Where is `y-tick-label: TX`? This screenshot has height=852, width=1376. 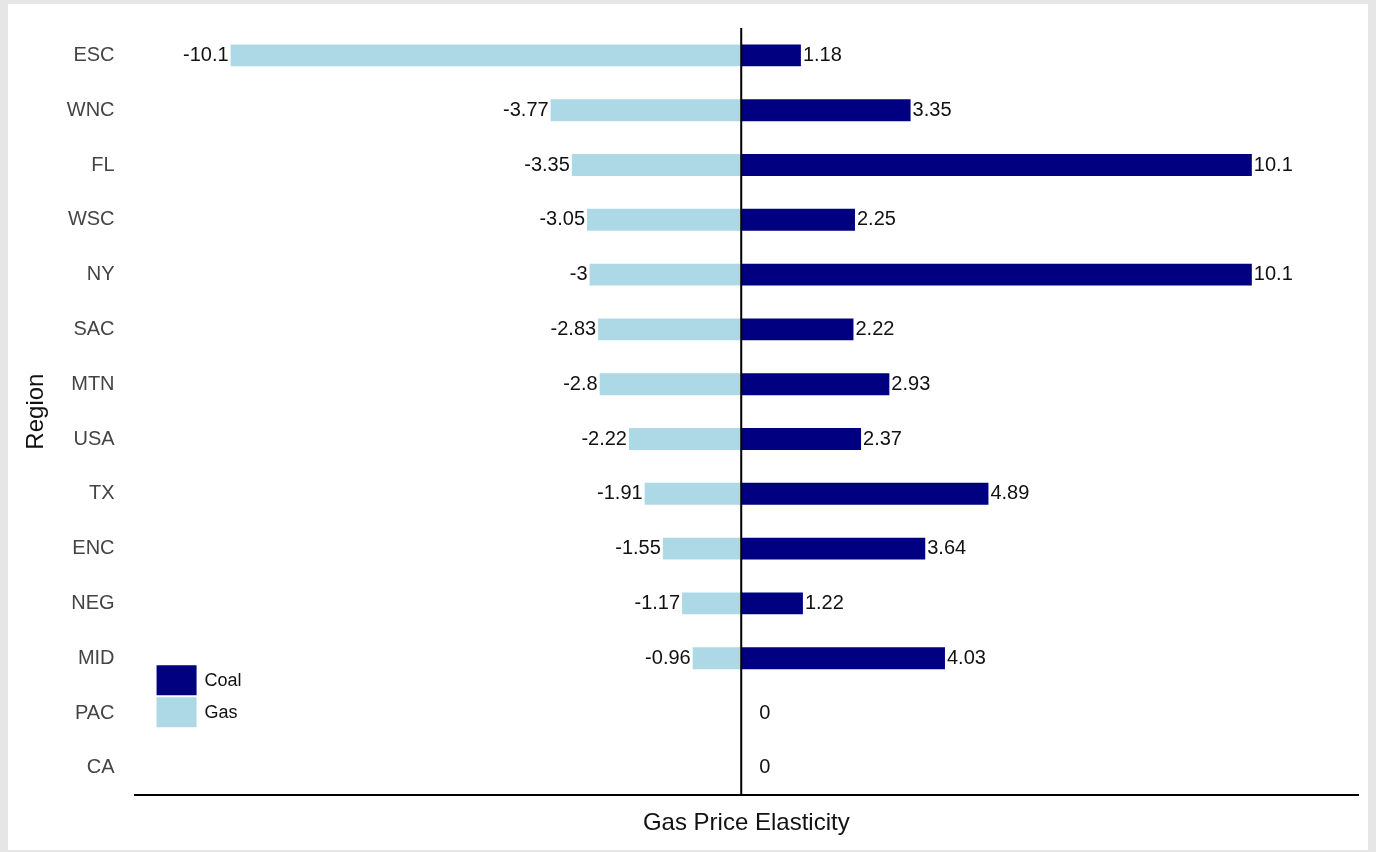 y-tick-label: TX is located at coordinates (102, 492).